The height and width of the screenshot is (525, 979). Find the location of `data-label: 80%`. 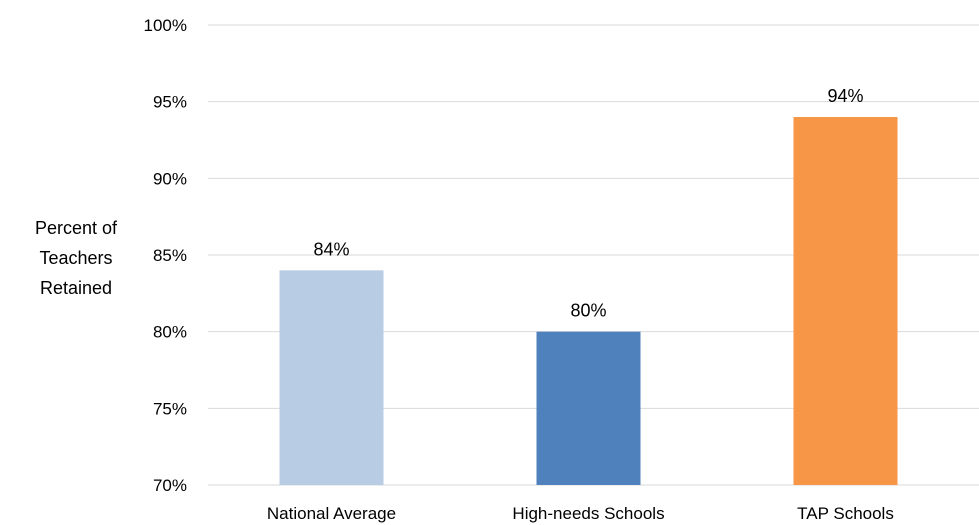

data-label: 80% is located at coordinates (588, 311).